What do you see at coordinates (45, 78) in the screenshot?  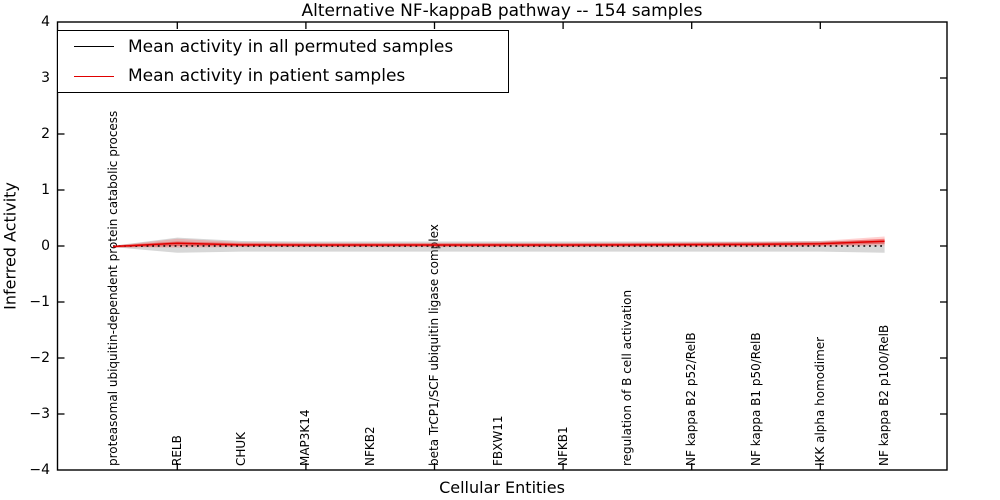 I see `y-tick-label: 3` at bounding box center [45, 78].